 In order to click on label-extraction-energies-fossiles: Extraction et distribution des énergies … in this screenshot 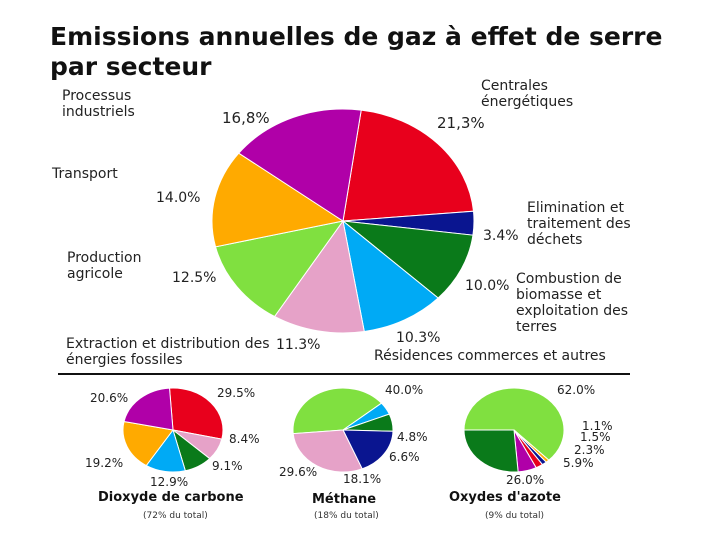, I will do `click(168, 352)`.